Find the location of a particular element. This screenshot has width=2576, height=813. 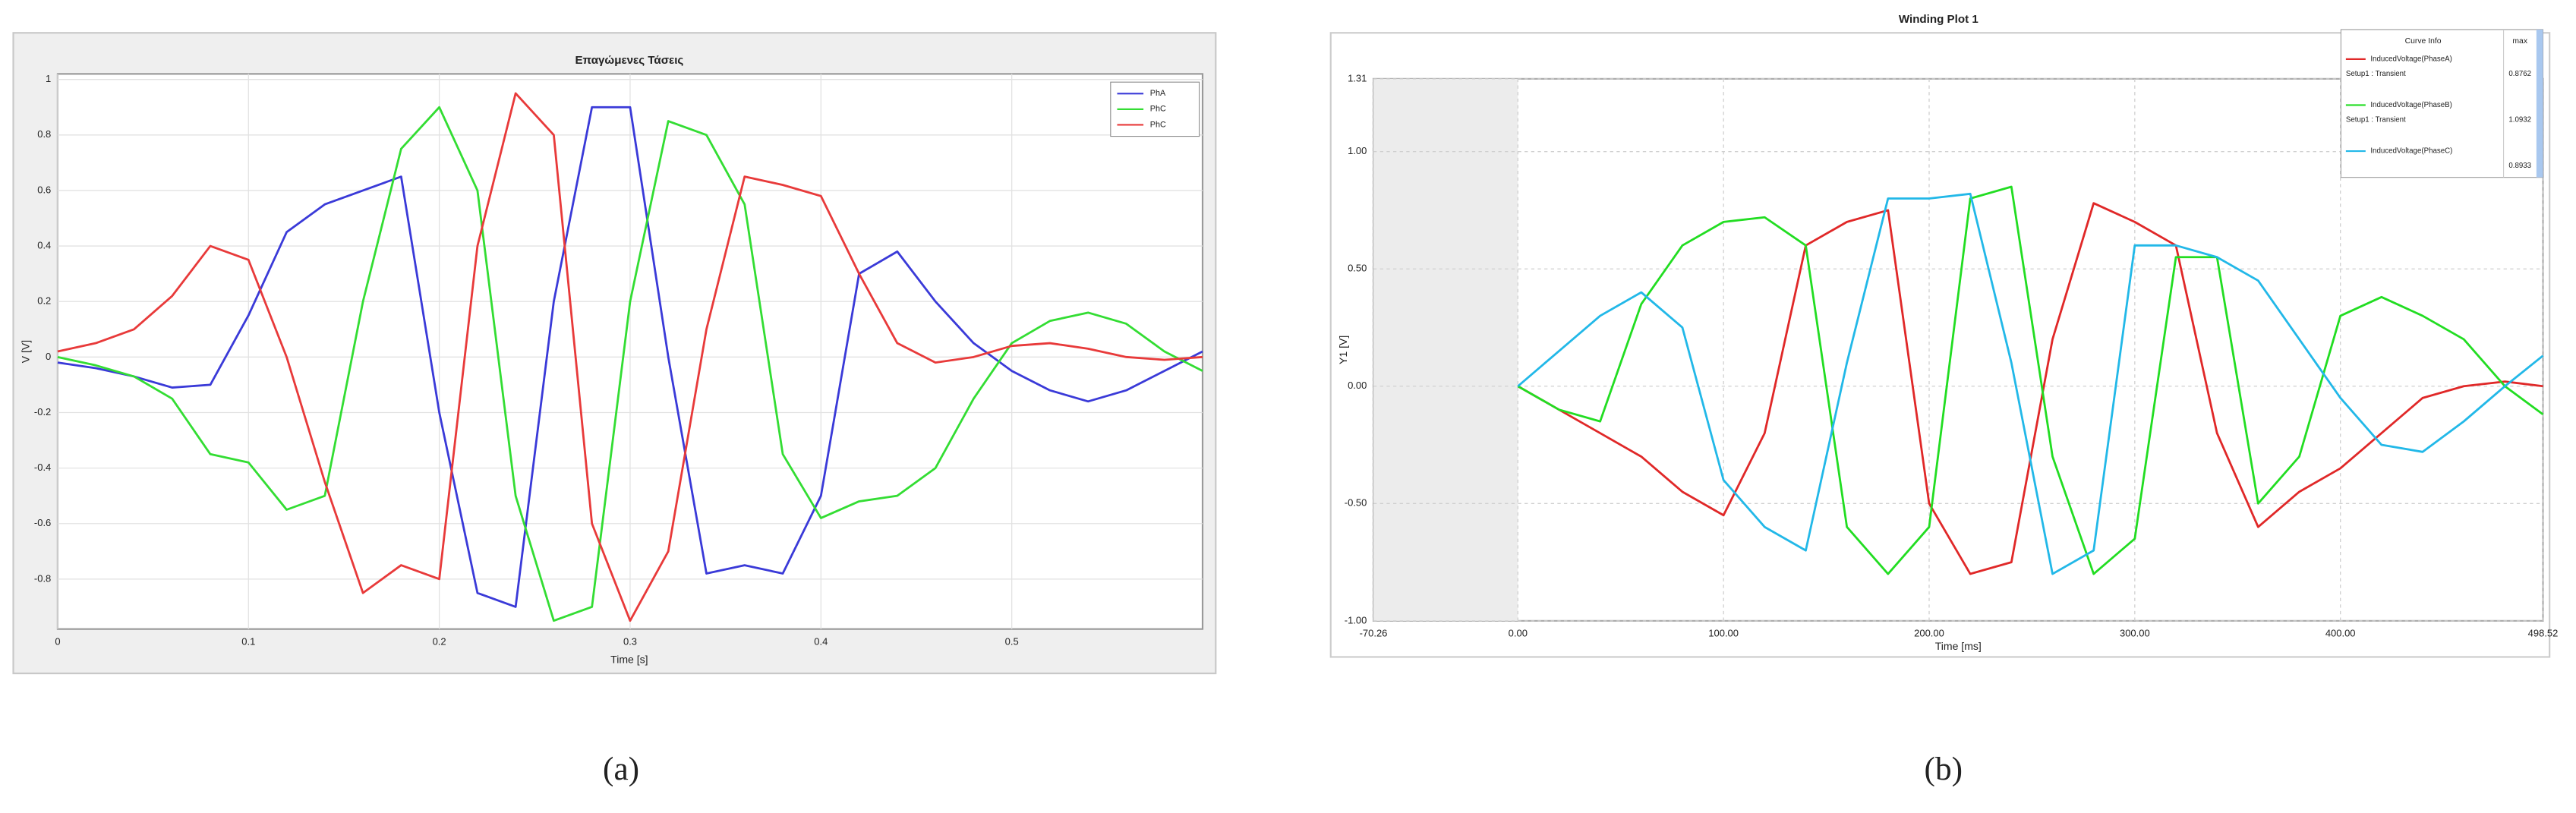

y-axis-label: Y1 [V] is located at coordinates (1343, 350).